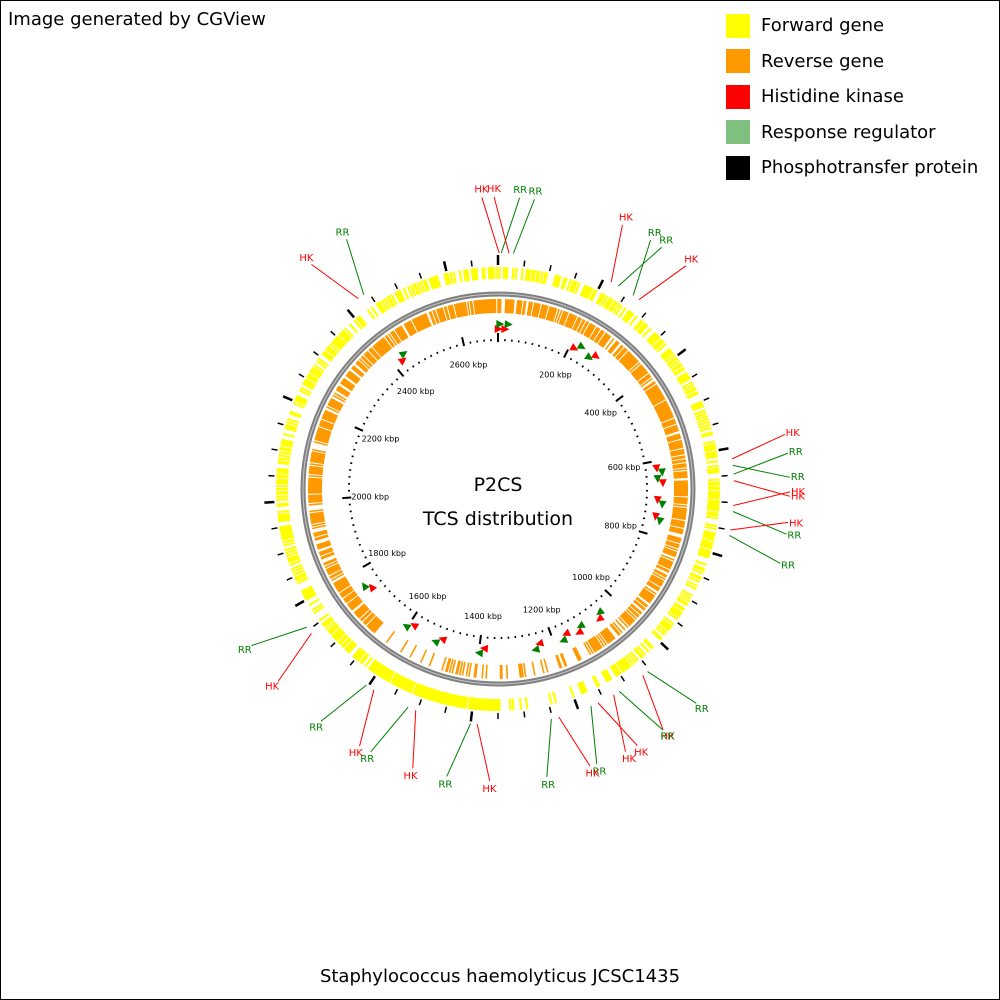  I want to click on kbp-label: 200 kbp, so click(555, 375).